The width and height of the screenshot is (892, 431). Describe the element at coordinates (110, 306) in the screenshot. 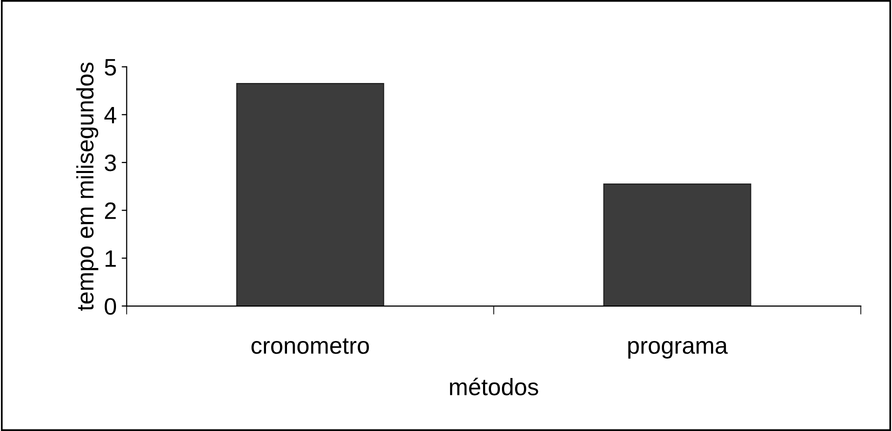

I see `y-tick-label: 0` at that location.